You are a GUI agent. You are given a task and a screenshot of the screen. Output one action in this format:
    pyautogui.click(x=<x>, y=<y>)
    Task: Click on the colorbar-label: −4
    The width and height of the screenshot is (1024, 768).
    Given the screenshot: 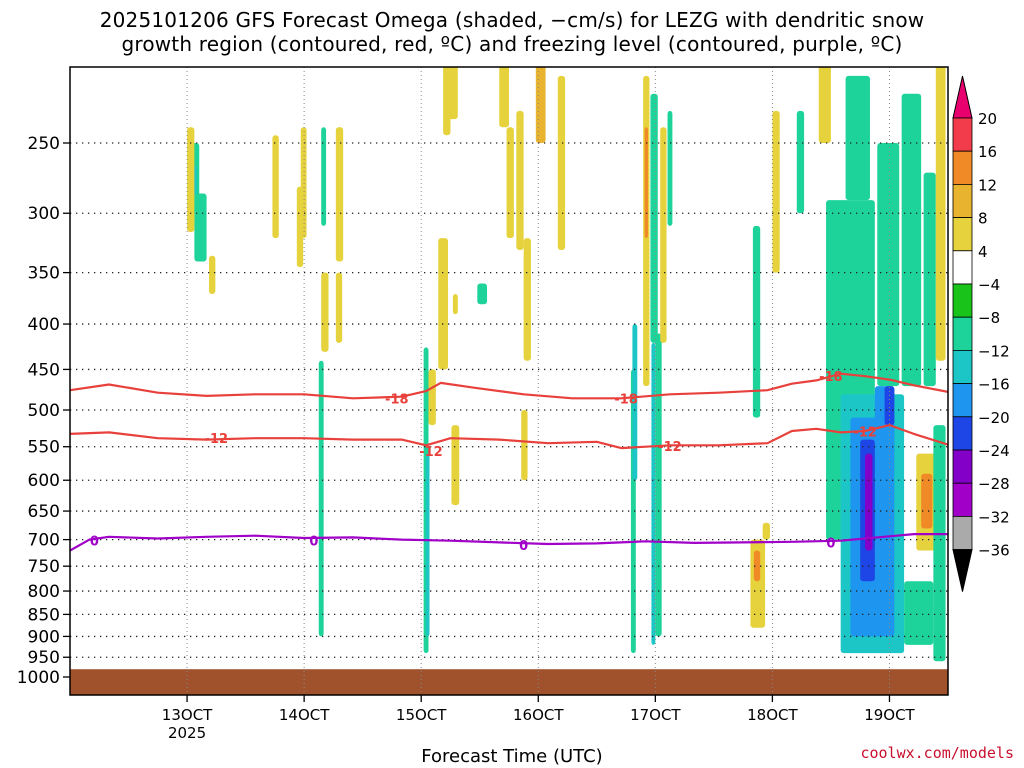 What is the action you would take?
    pyautogui.click(x=989, y=285)
    